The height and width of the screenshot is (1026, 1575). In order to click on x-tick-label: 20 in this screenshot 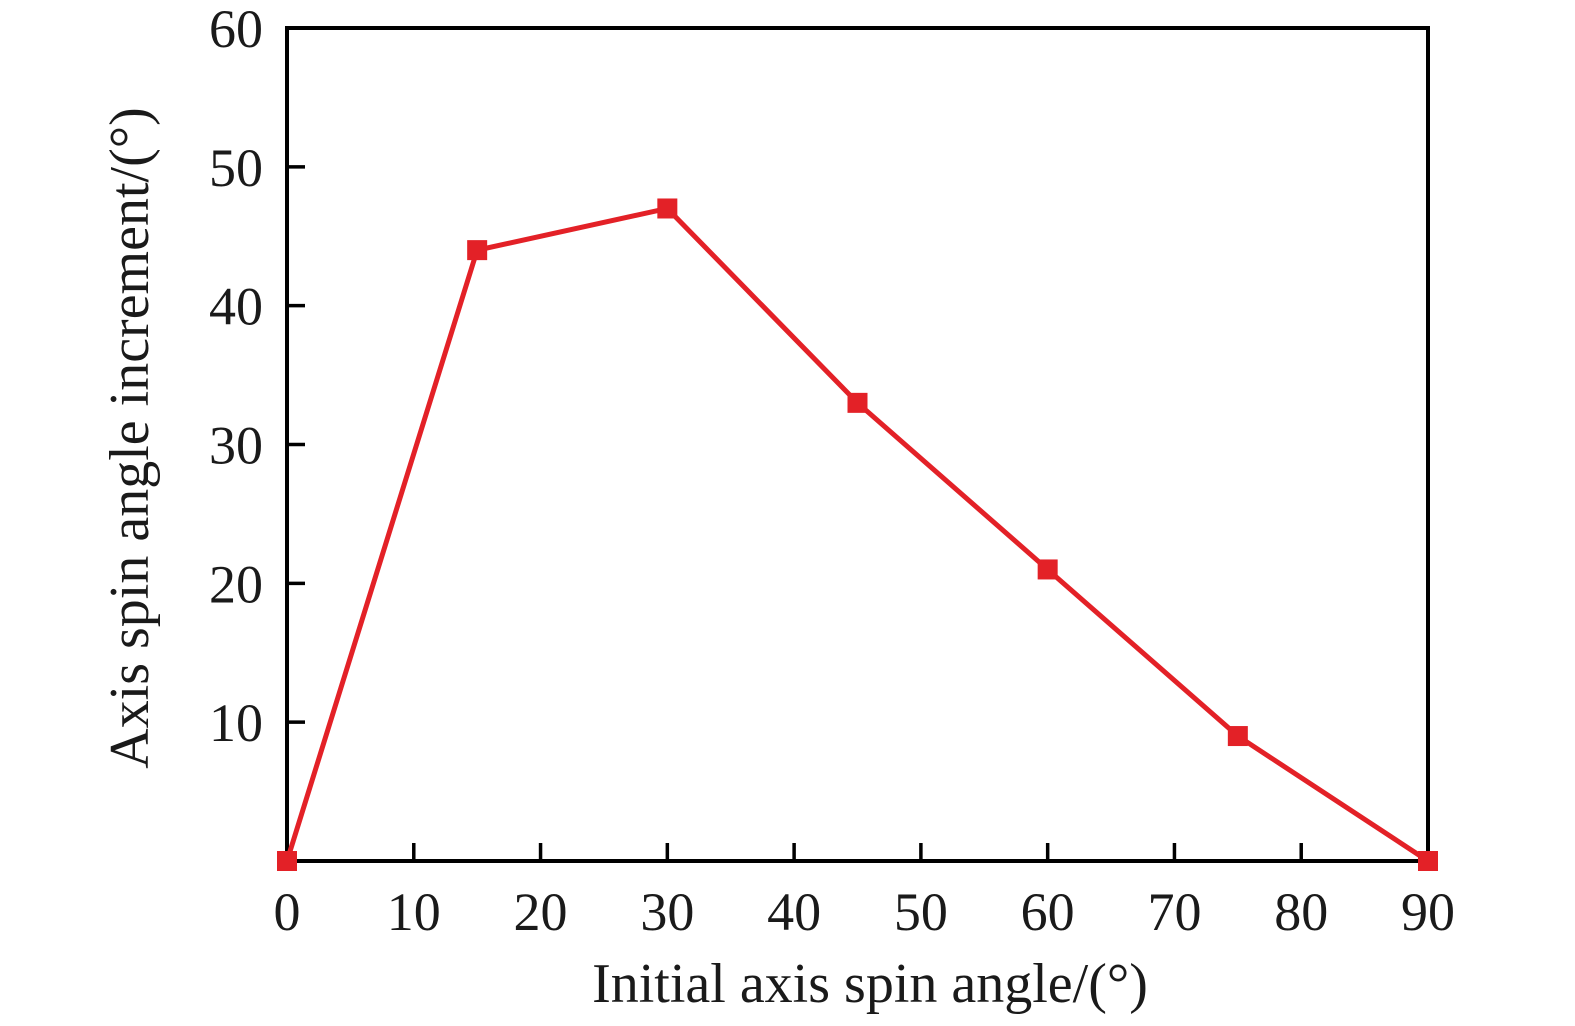, I will do `click(541, 912)`.